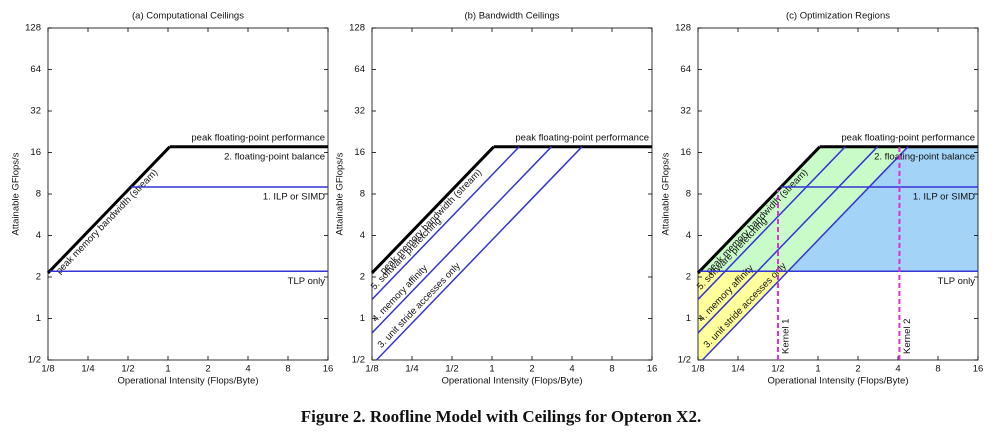 The height and width of the screenshot is (448, 1003). What do you see at coordinates (400, 294) in the screenshot?
I see `series-label: 4. memory affinity` at bounding box center [400, 294].